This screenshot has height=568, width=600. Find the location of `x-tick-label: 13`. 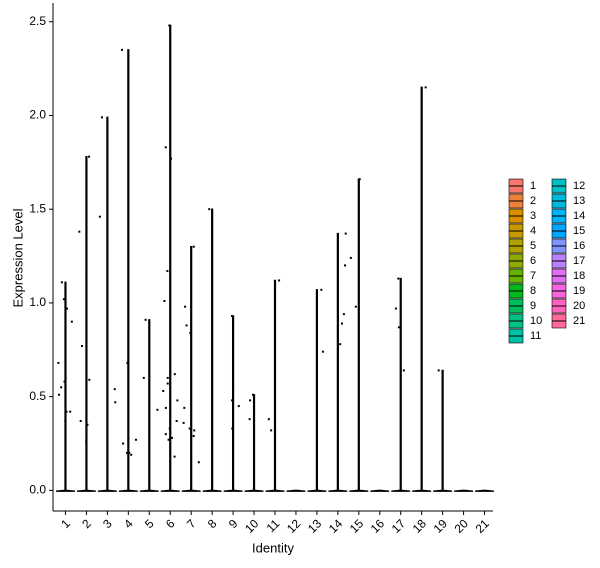

x-tick-label: 13 is located at coordinates (315, 526).